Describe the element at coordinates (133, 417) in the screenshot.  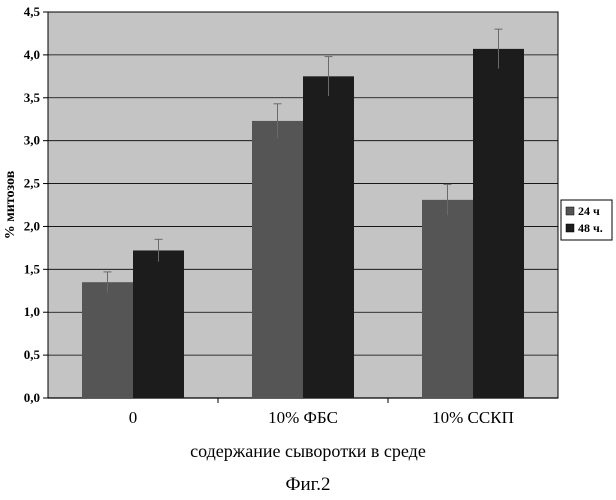
I see `x-category-label: 0` at that location.